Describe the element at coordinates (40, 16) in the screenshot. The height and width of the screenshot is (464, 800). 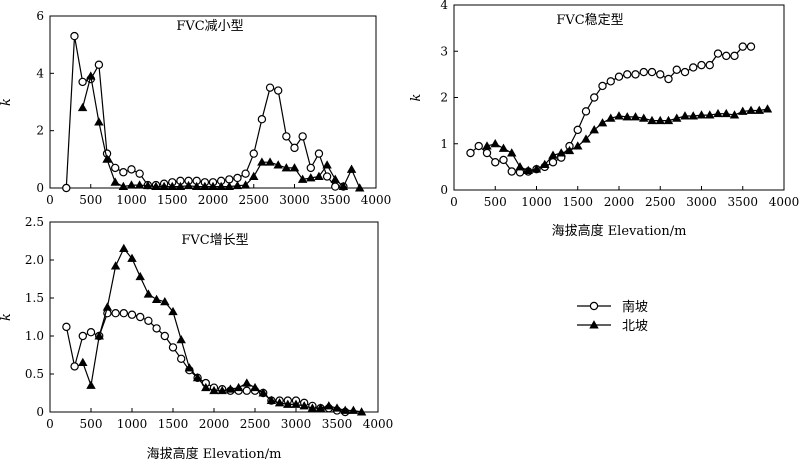
I see `y-tick-label: 6` at that location.